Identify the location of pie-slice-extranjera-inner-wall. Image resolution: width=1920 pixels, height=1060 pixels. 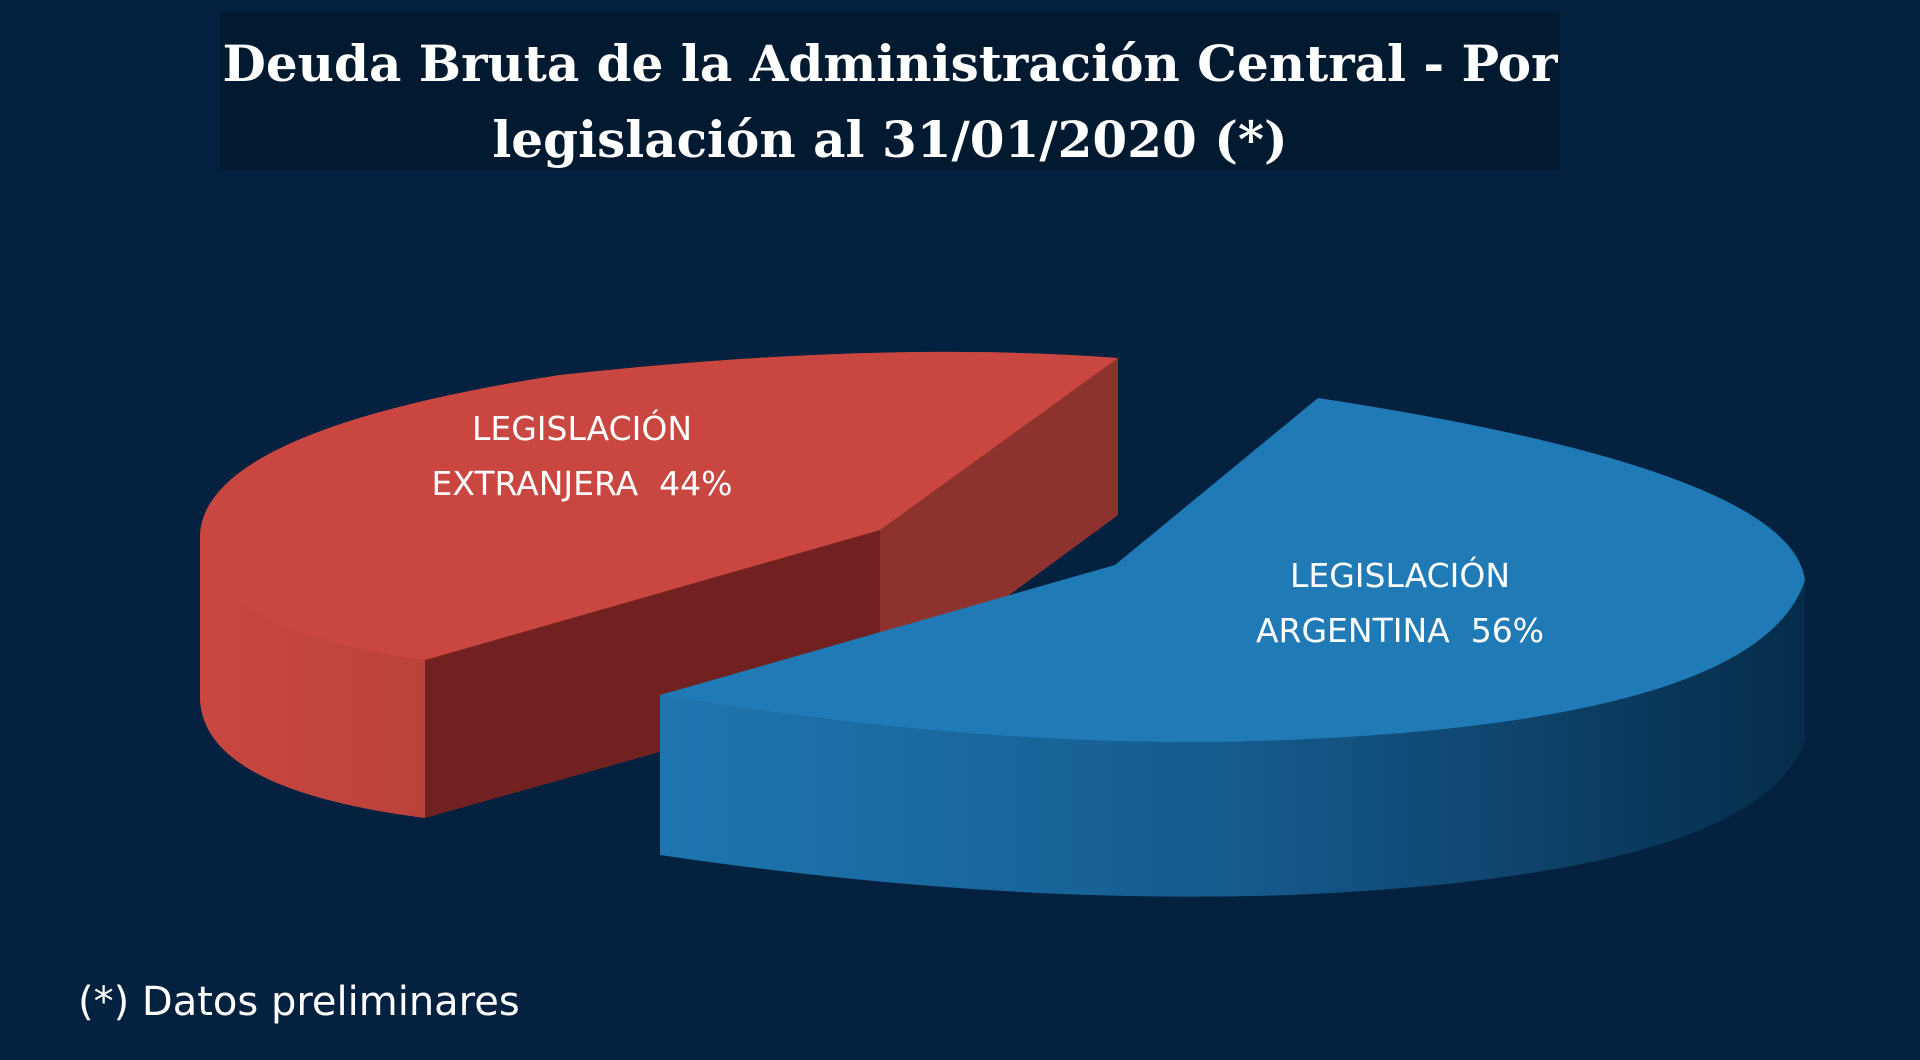
(999, 524).